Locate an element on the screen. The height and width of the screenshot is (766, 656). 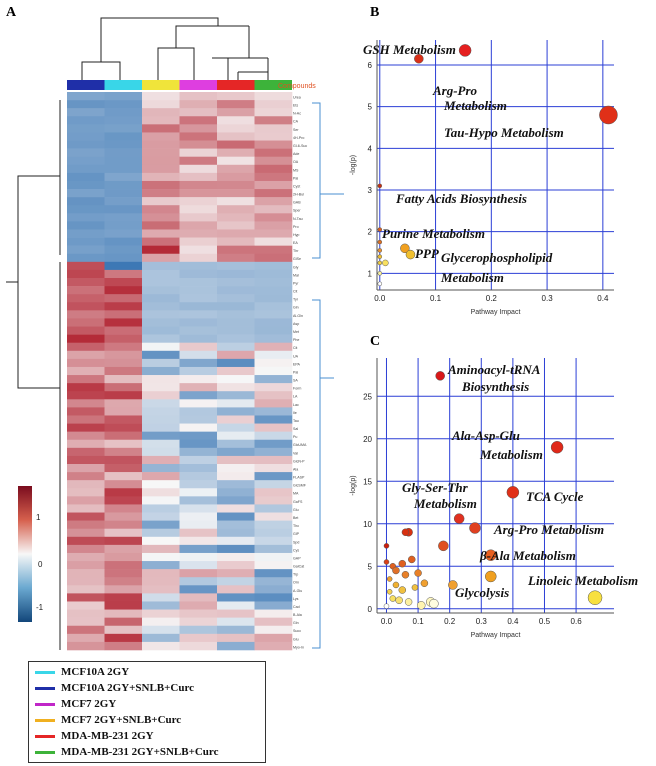
pathway-annotation: GSH Metabolism is located at coordinates (409, 49).